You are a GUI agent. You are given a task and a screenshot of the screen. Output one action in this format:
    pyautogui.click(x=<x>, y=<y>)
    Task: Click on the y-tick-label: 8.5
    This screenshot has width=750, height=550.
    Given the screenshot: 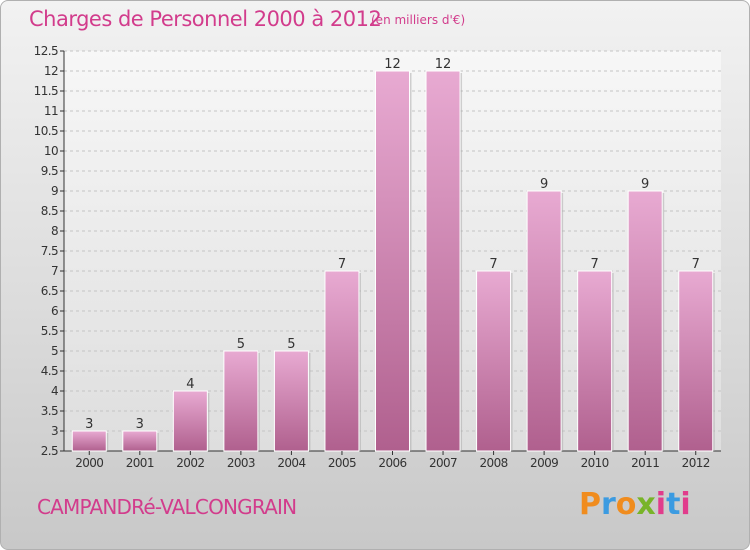 What is the action you would take?
    pyautogui.click(x=49, y=211)
    